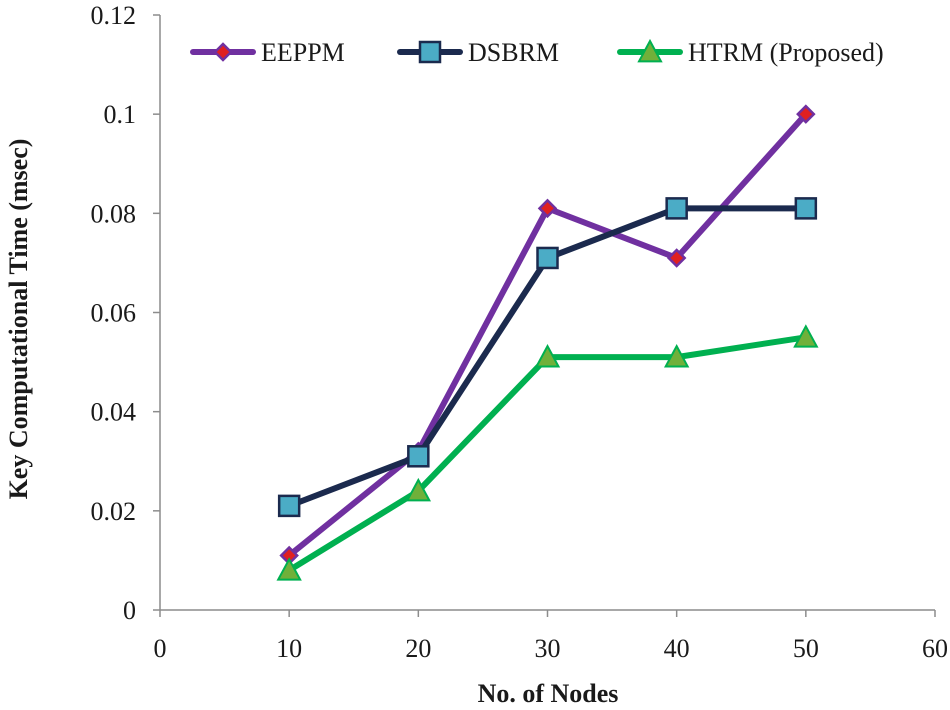  I want to click on y-tick-label: 0.08, so click(114, 213).